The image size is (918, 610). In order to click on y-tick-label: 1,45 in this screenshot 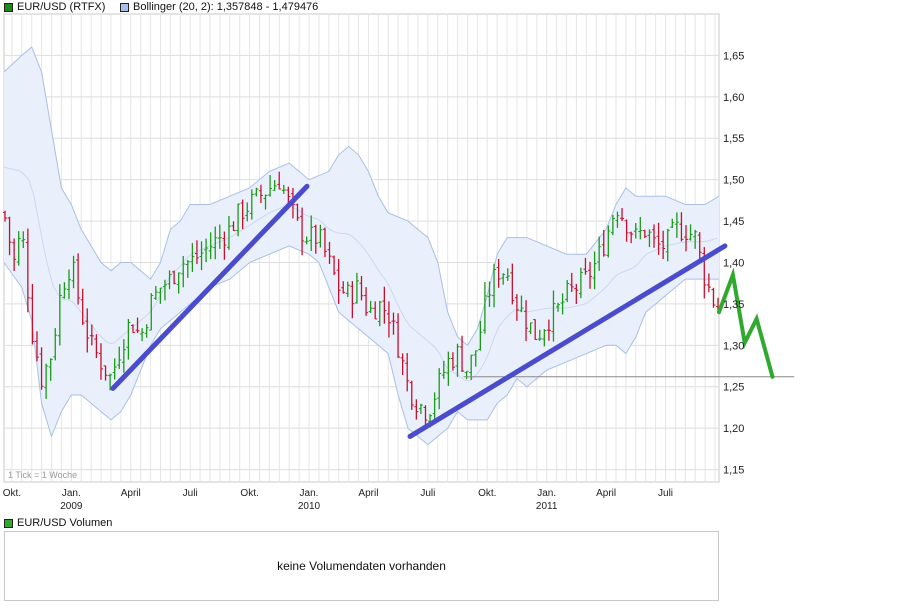, I will do `click(733, 222)`.